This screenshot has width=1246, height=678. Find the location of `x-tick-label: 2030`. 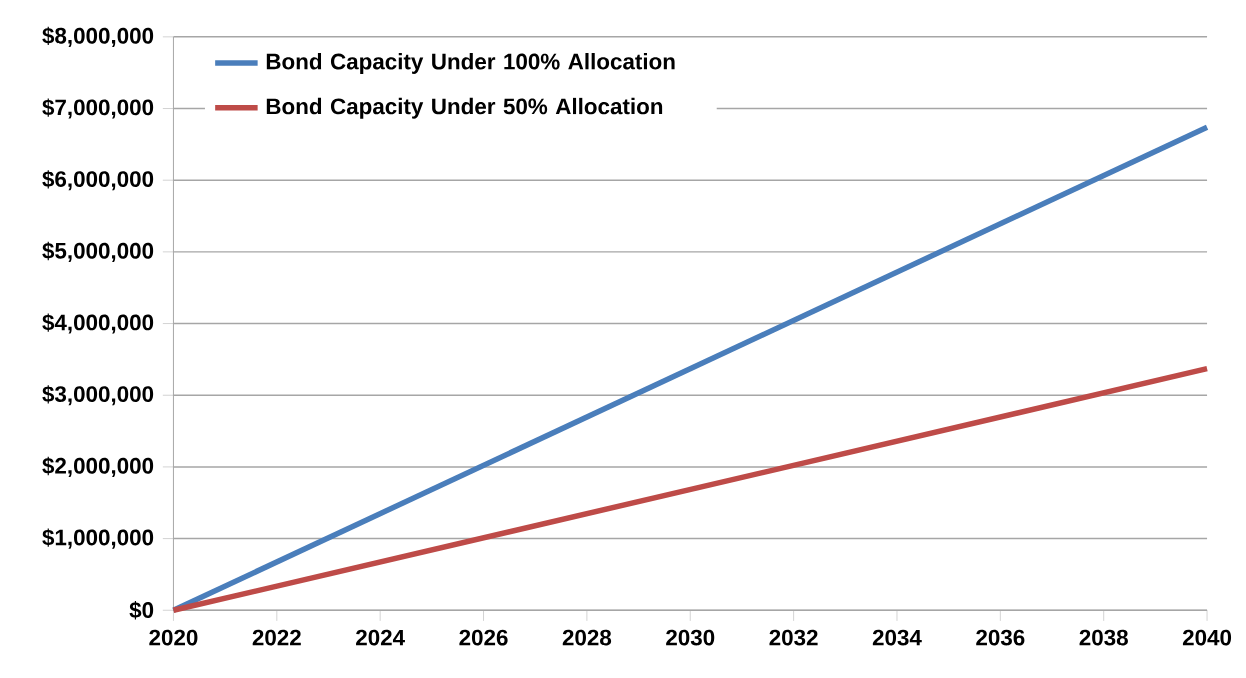

x-tick-label: 2030 is located at coordinates (690, 637).